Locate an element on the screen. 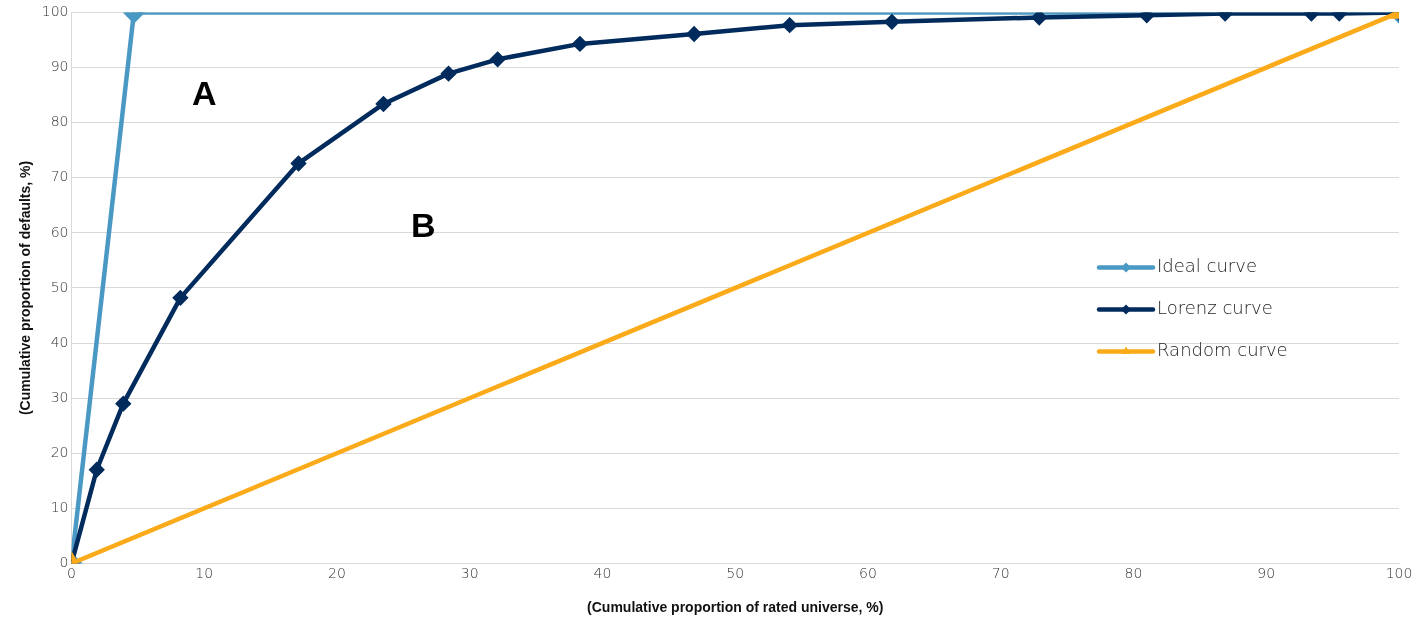 This screenshot has width=1421, height=623. y-tick-label: 20 is located at coordinates (59, 451).